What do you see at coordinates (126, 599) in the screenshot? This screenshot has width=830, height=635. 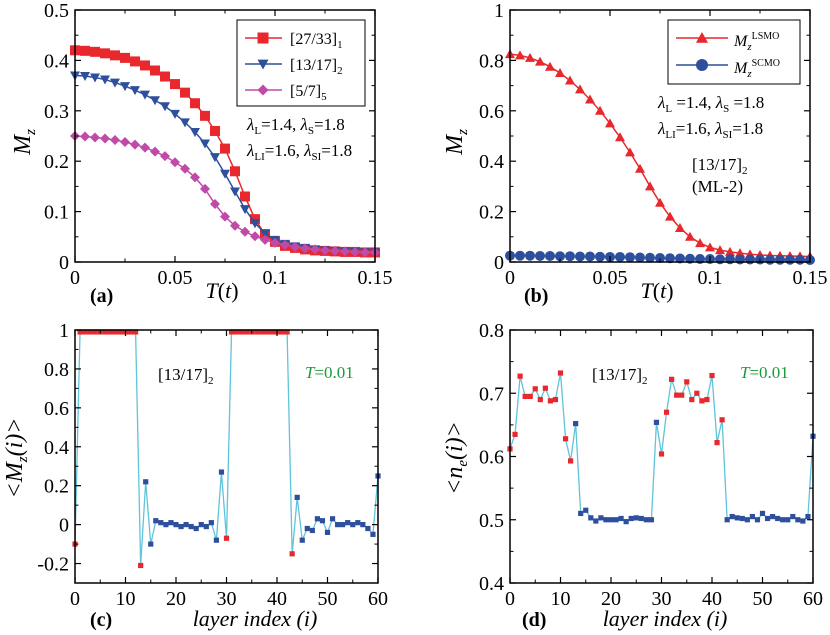 I see `panel-c-xtick-label: 10` at bounding box center [126, 599].